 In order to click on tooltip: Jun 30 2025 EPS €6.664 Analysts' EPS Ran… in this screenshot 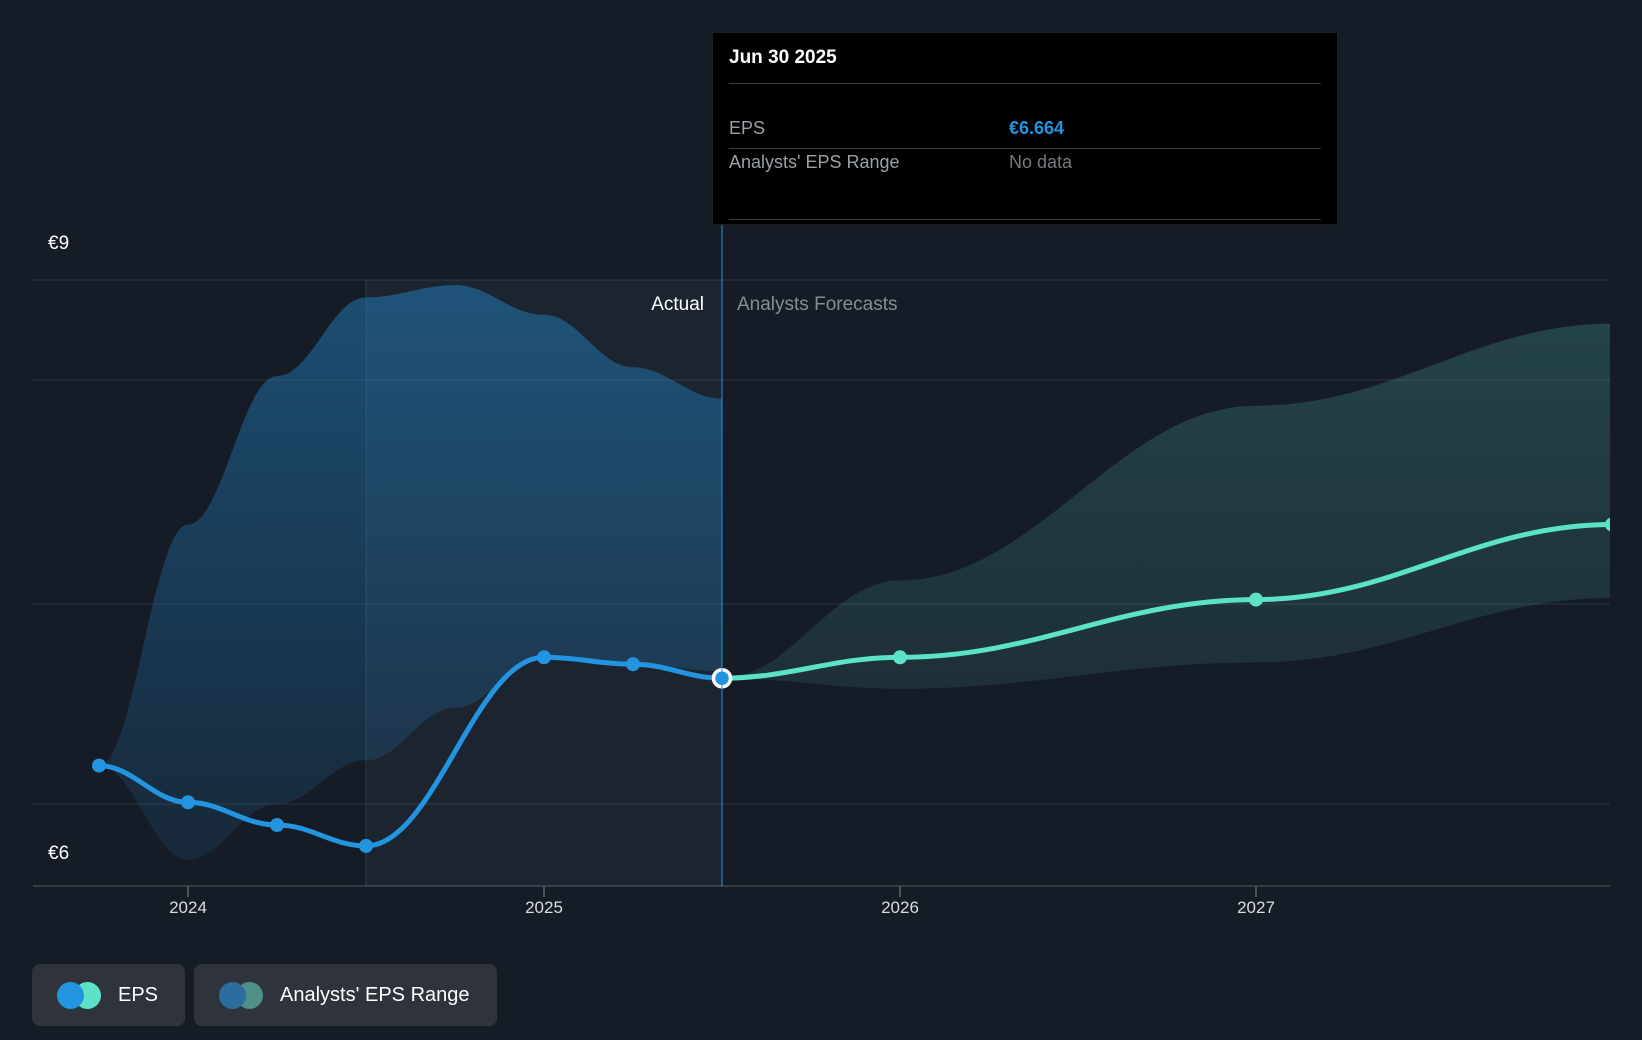, I will do `click(1025, 128)`.